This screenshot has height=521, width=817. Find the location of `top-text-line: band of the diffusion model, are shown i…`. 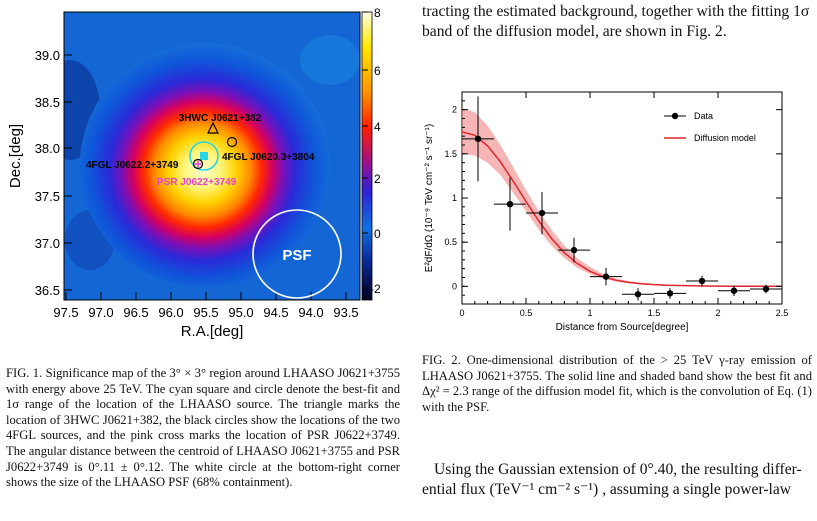

top-text-line: band of the diffusion model, are shown i… is located at coordinates (574, 31).